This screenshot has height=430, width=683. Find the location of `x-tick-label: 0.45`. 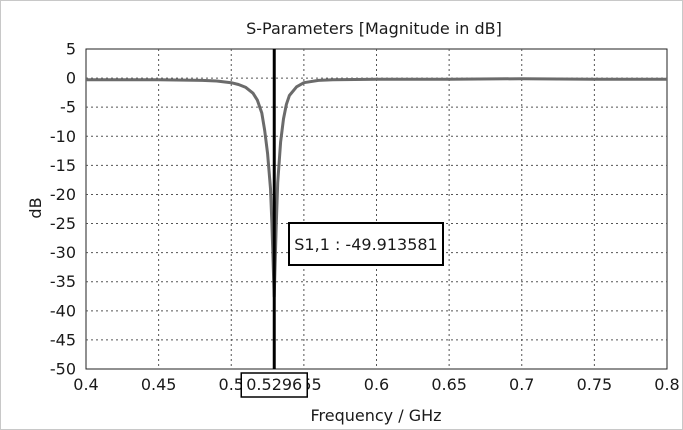

x-tick-label: 0.45 is located at coordinates (159, 384).